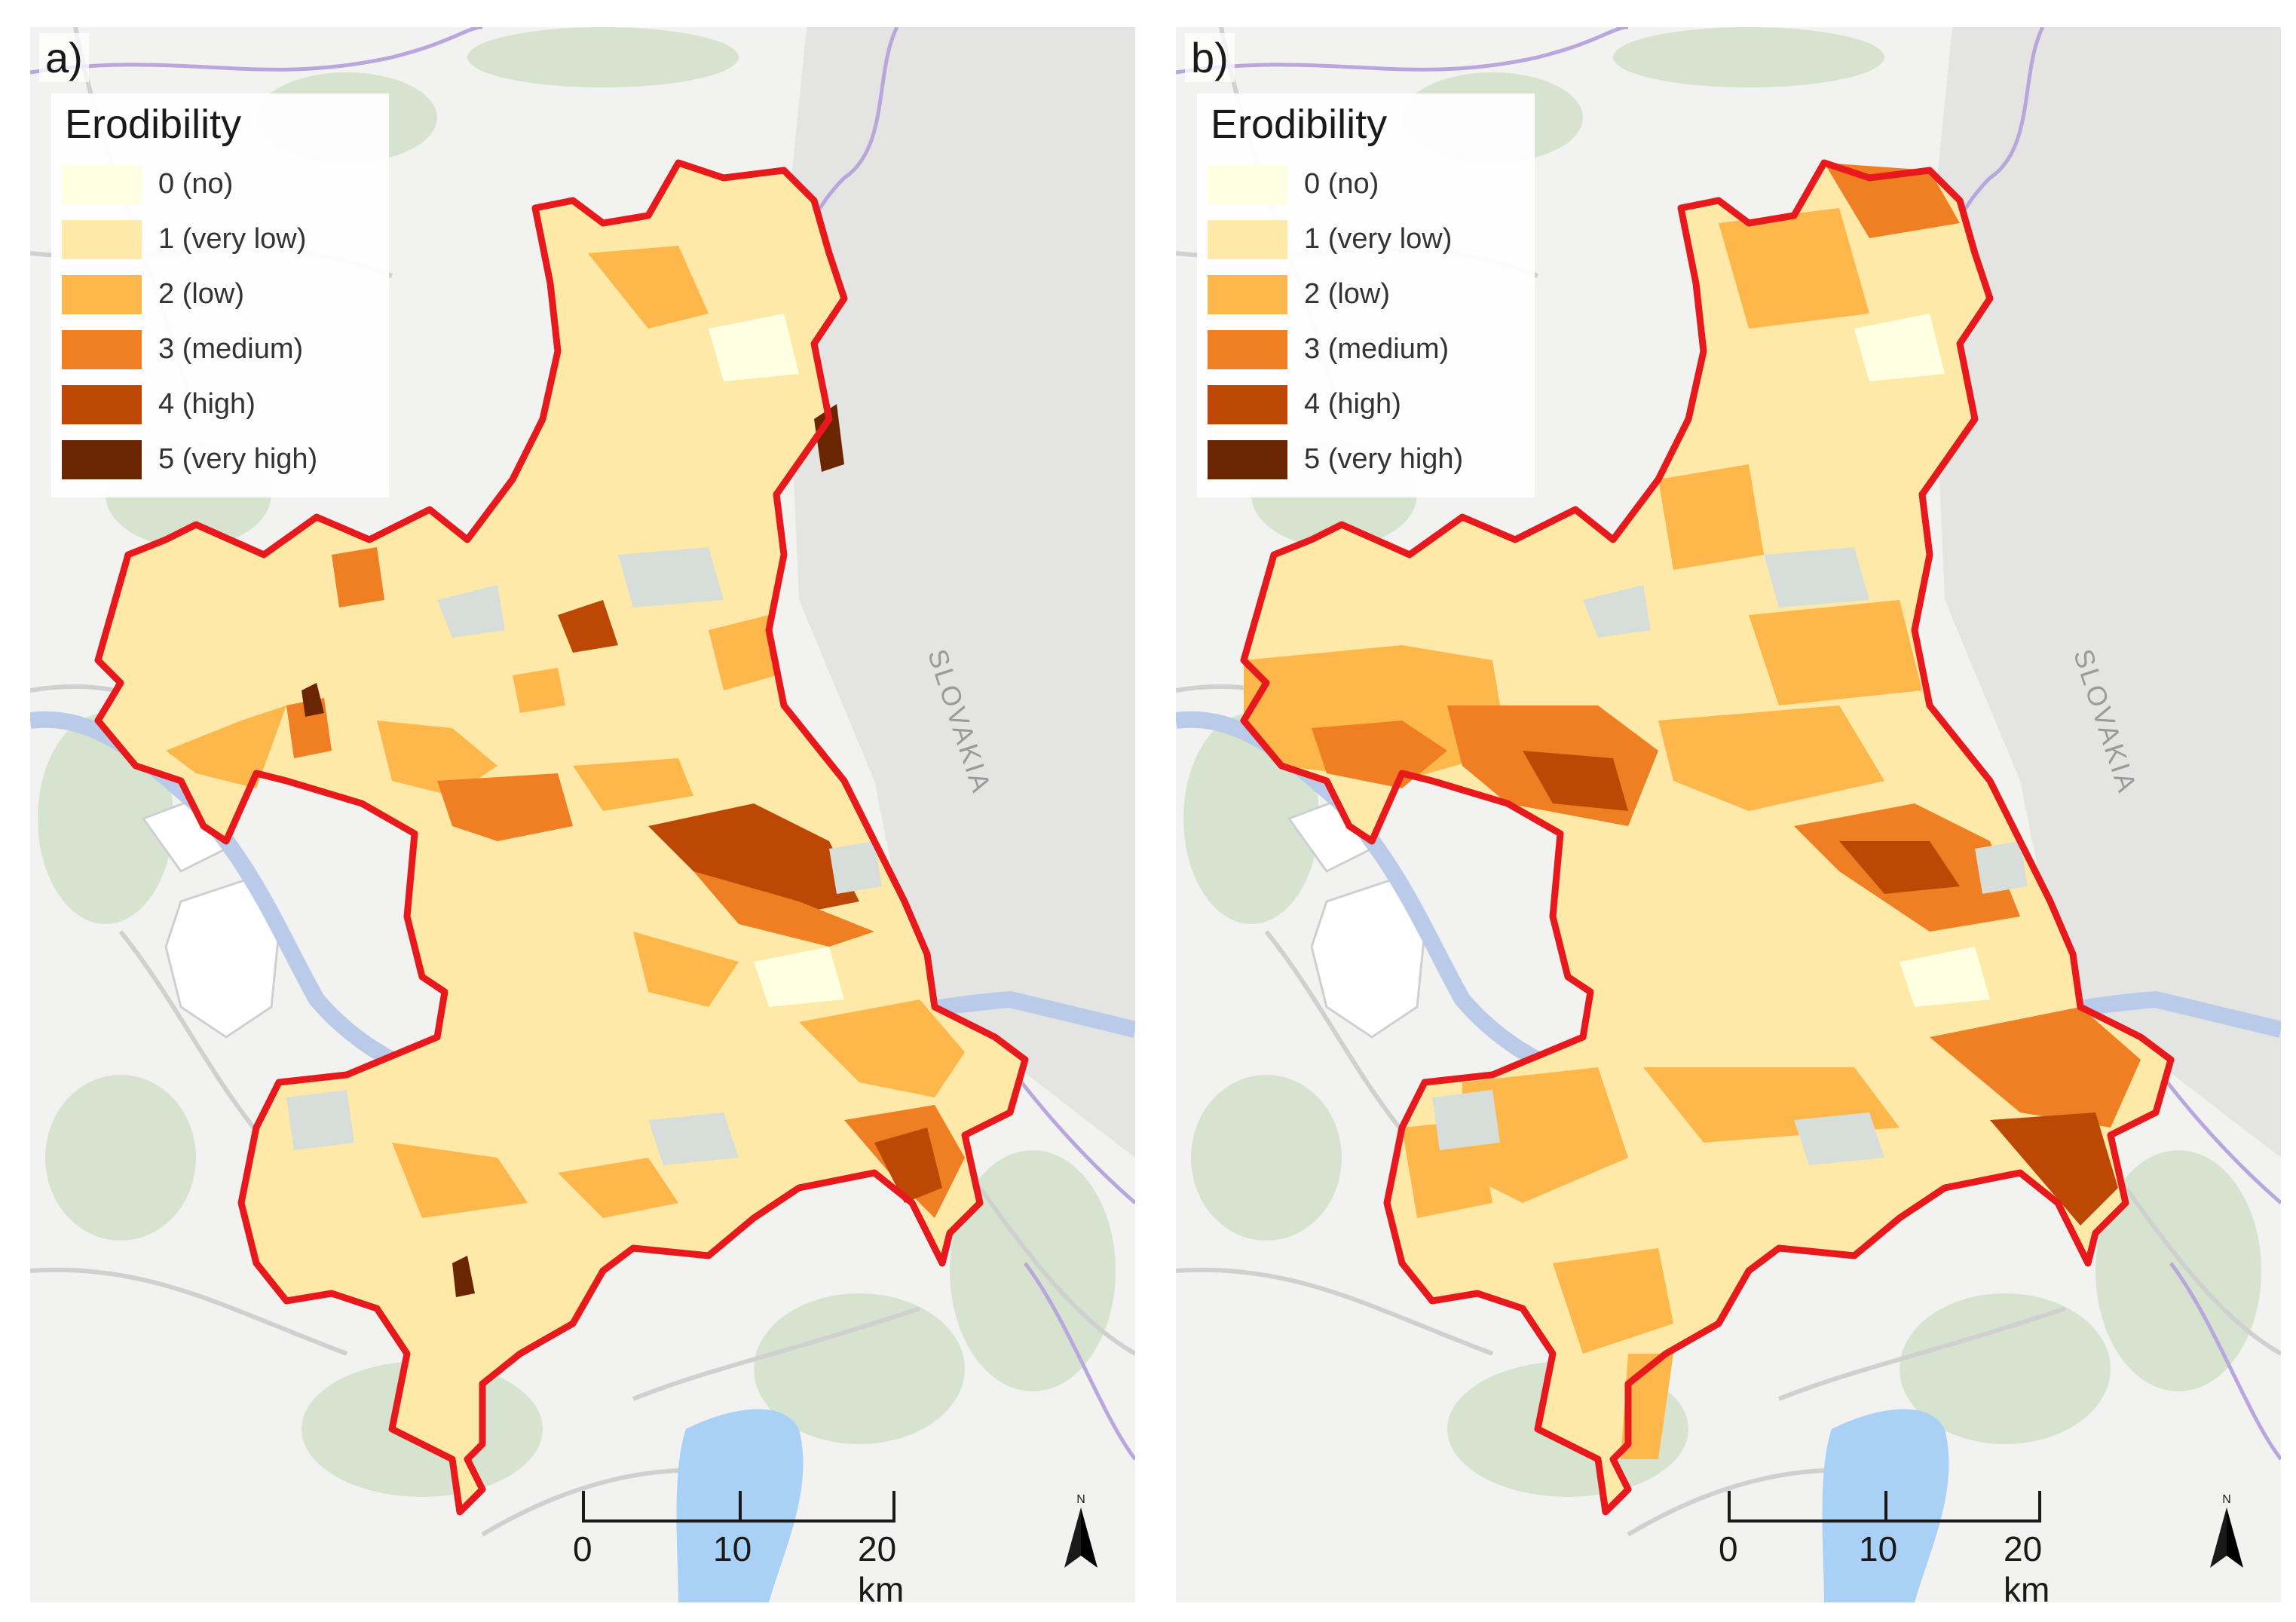  I want to click on panel-label: a), so click(64, 58).